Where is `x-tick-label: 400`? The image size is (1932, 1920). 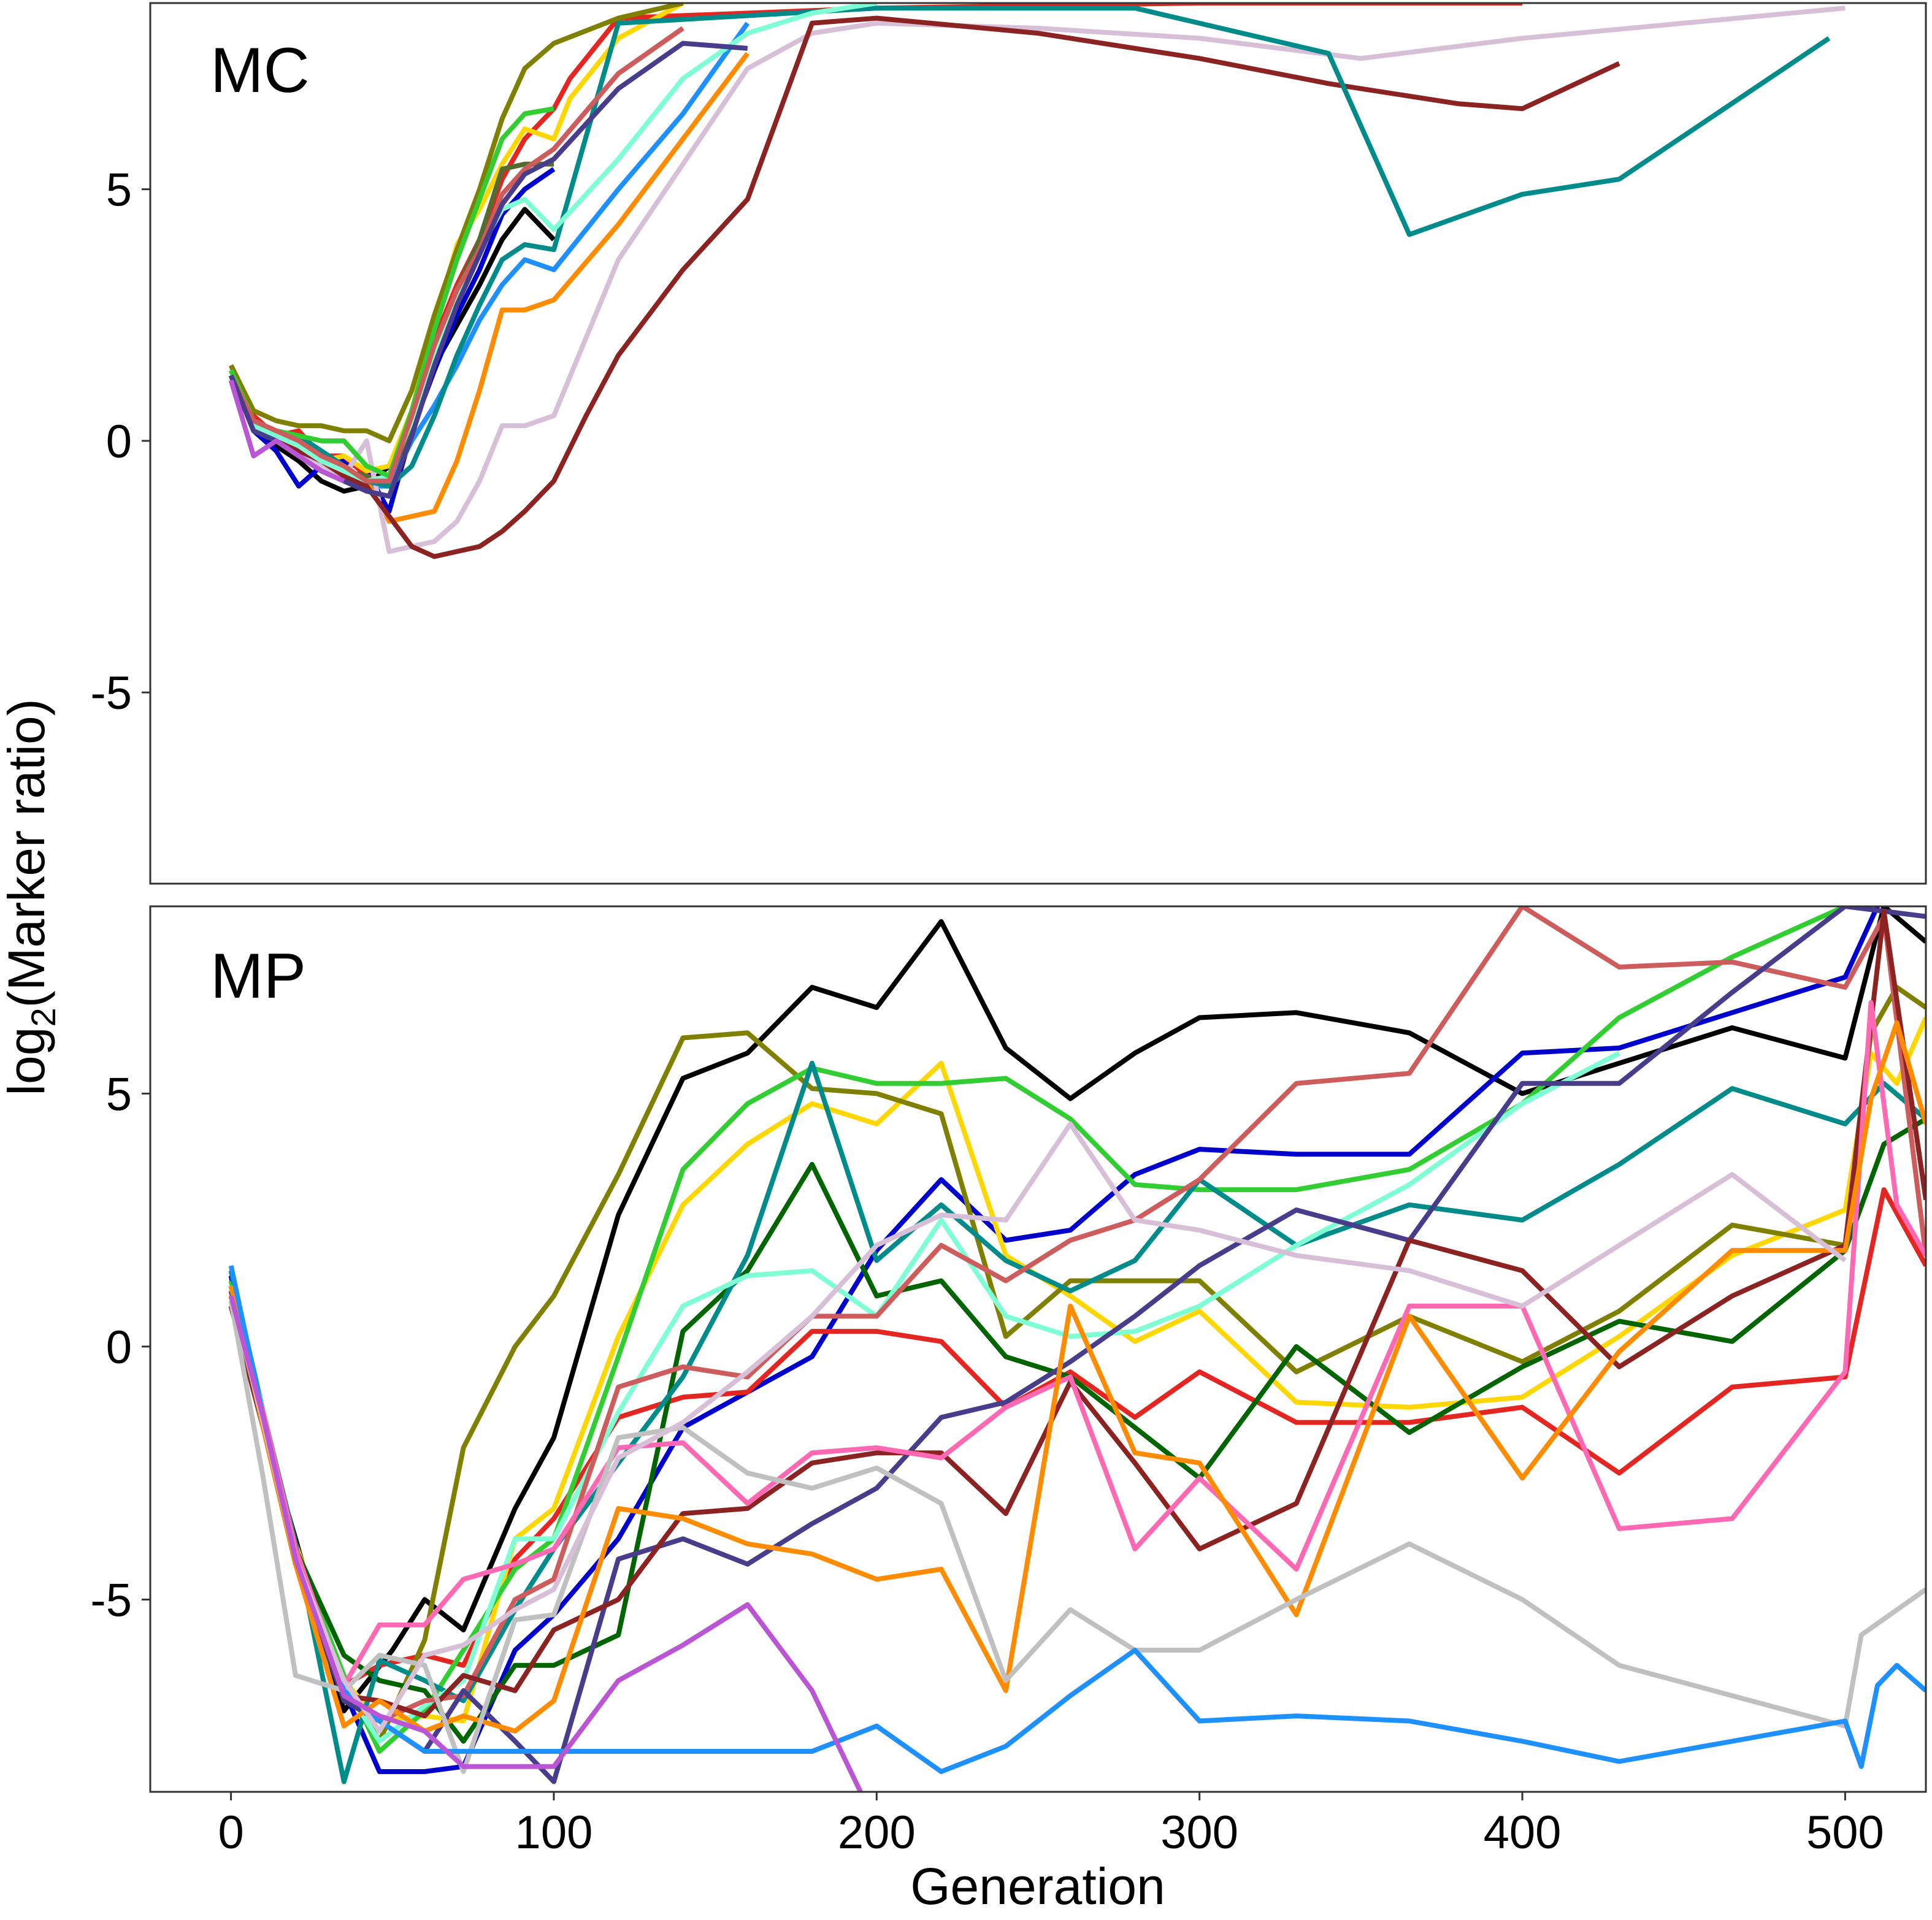
x-tick-label: 400 is located at coordinates (1523, 1833).